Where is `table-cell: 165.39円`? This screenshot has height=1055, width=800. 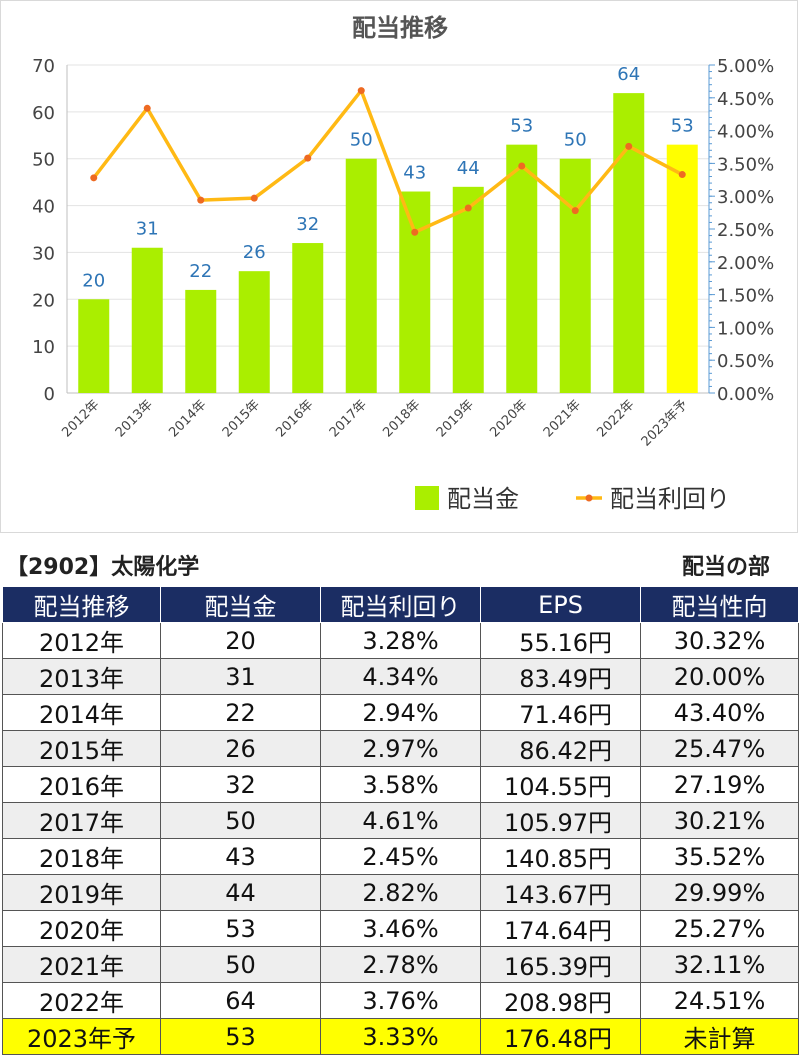
table-cell: 165.39円 is located at coordinates (560, 964).